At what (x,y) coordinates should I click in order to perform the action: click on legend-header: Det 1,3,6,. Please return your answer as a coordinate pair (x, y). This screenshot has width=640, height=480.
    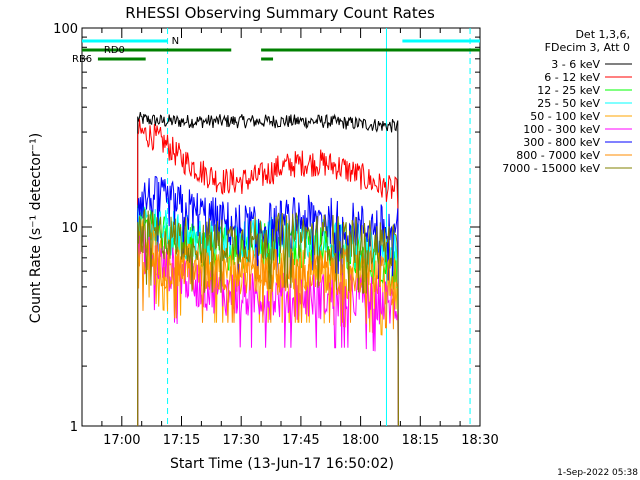
    Looking at the image, I should click on (602, 34).